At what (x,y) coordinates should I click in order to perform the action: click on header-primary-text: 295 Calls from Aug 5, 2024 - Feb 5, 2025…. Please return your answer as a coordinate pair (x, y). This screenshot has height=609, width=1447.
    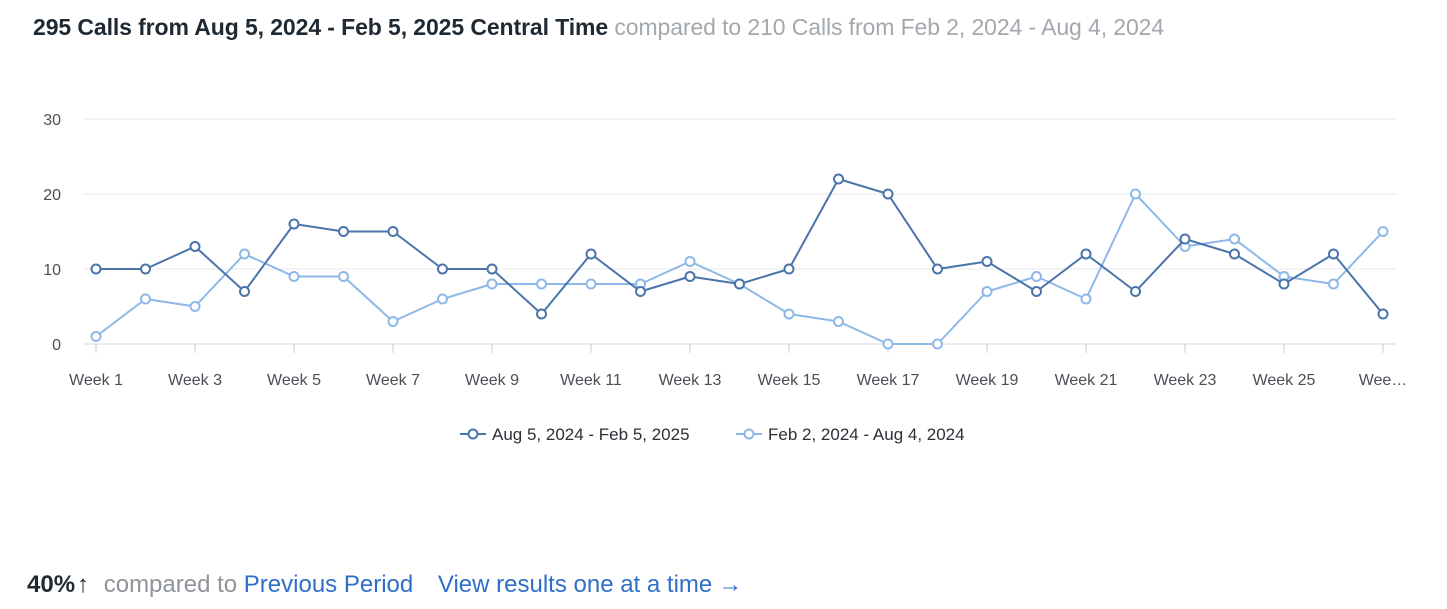
    Looking at the image, I should click on (321, 27).